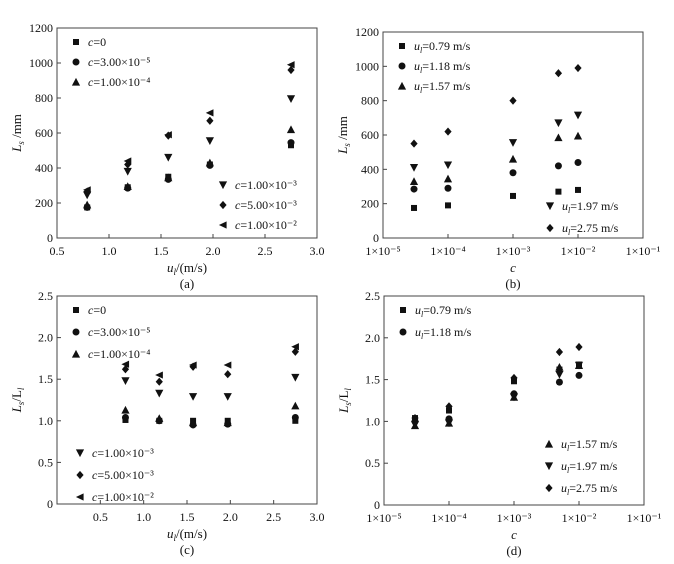  Describe the element at coordinates (265, 251) in the screenshot. I see `x-tick-label: 2.5` at that location.